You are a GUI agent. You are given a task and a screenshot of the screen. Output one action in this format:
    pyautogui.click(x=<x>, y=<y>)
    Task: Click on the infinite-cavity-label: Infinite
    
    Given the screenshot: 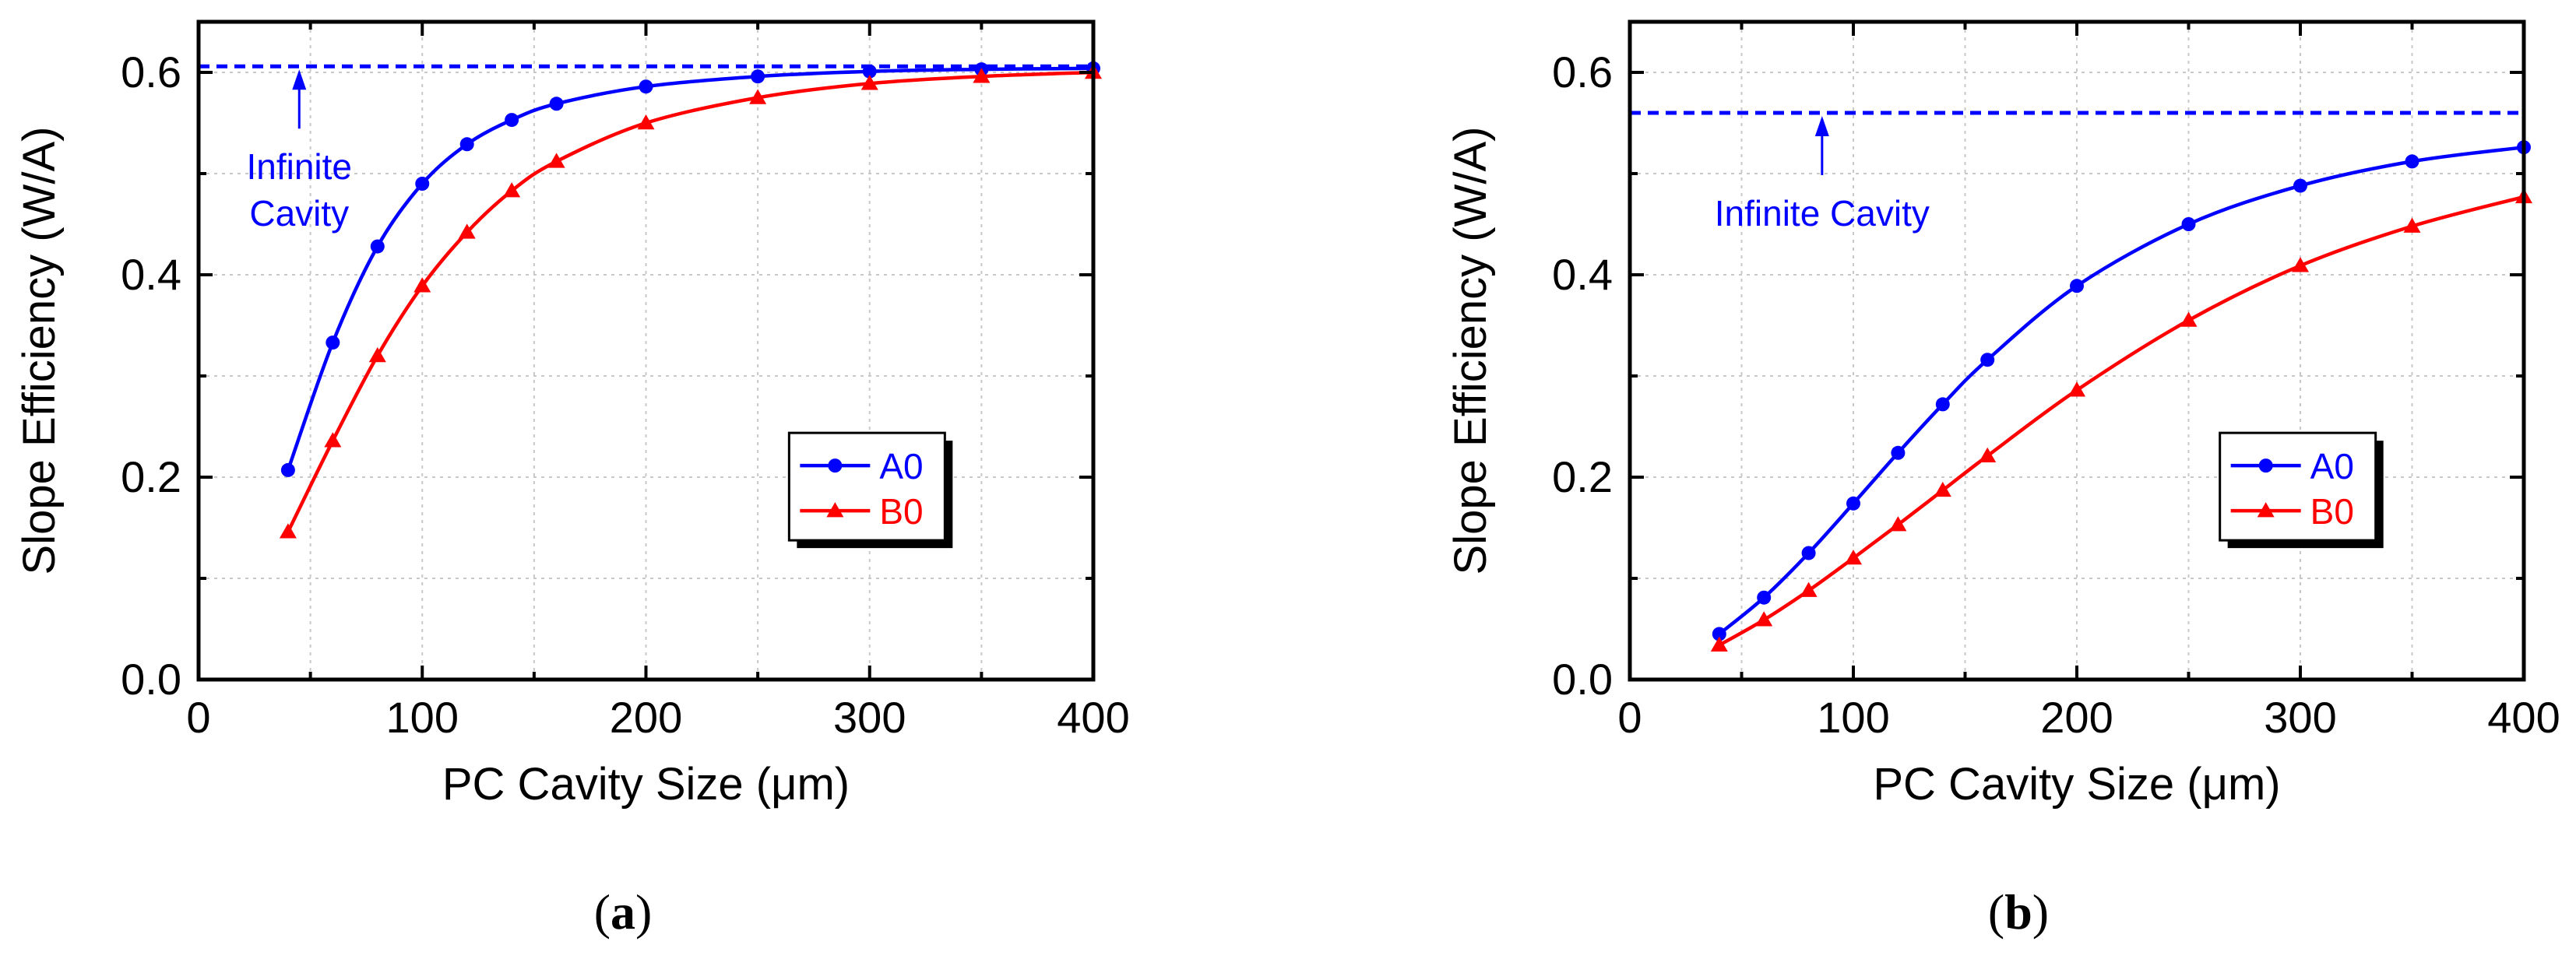 What is the action you would take?
    pyautogui.click(x=299, y=166)
    